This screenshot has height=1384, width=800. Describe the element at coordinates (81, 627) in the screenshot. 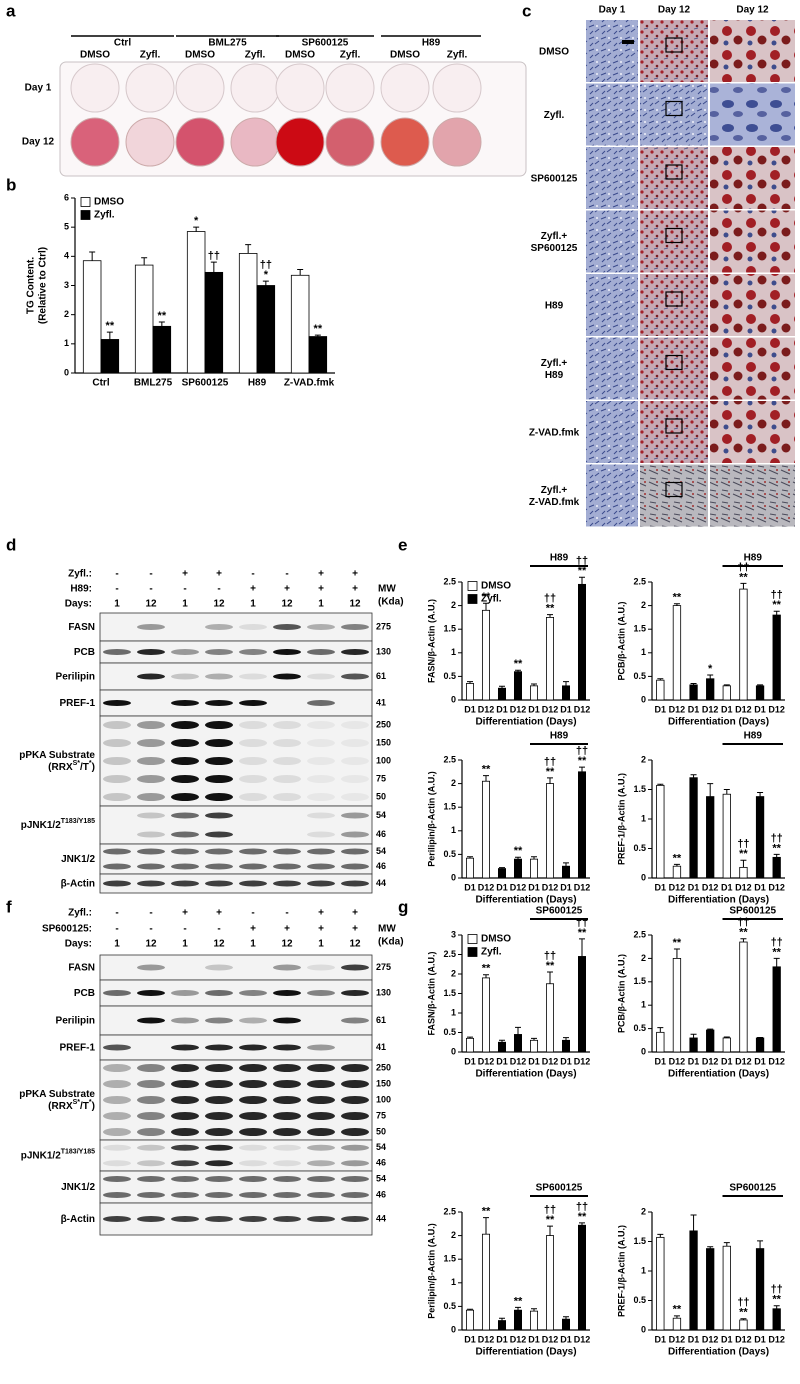

I see `blot-label: FASN` at that location.